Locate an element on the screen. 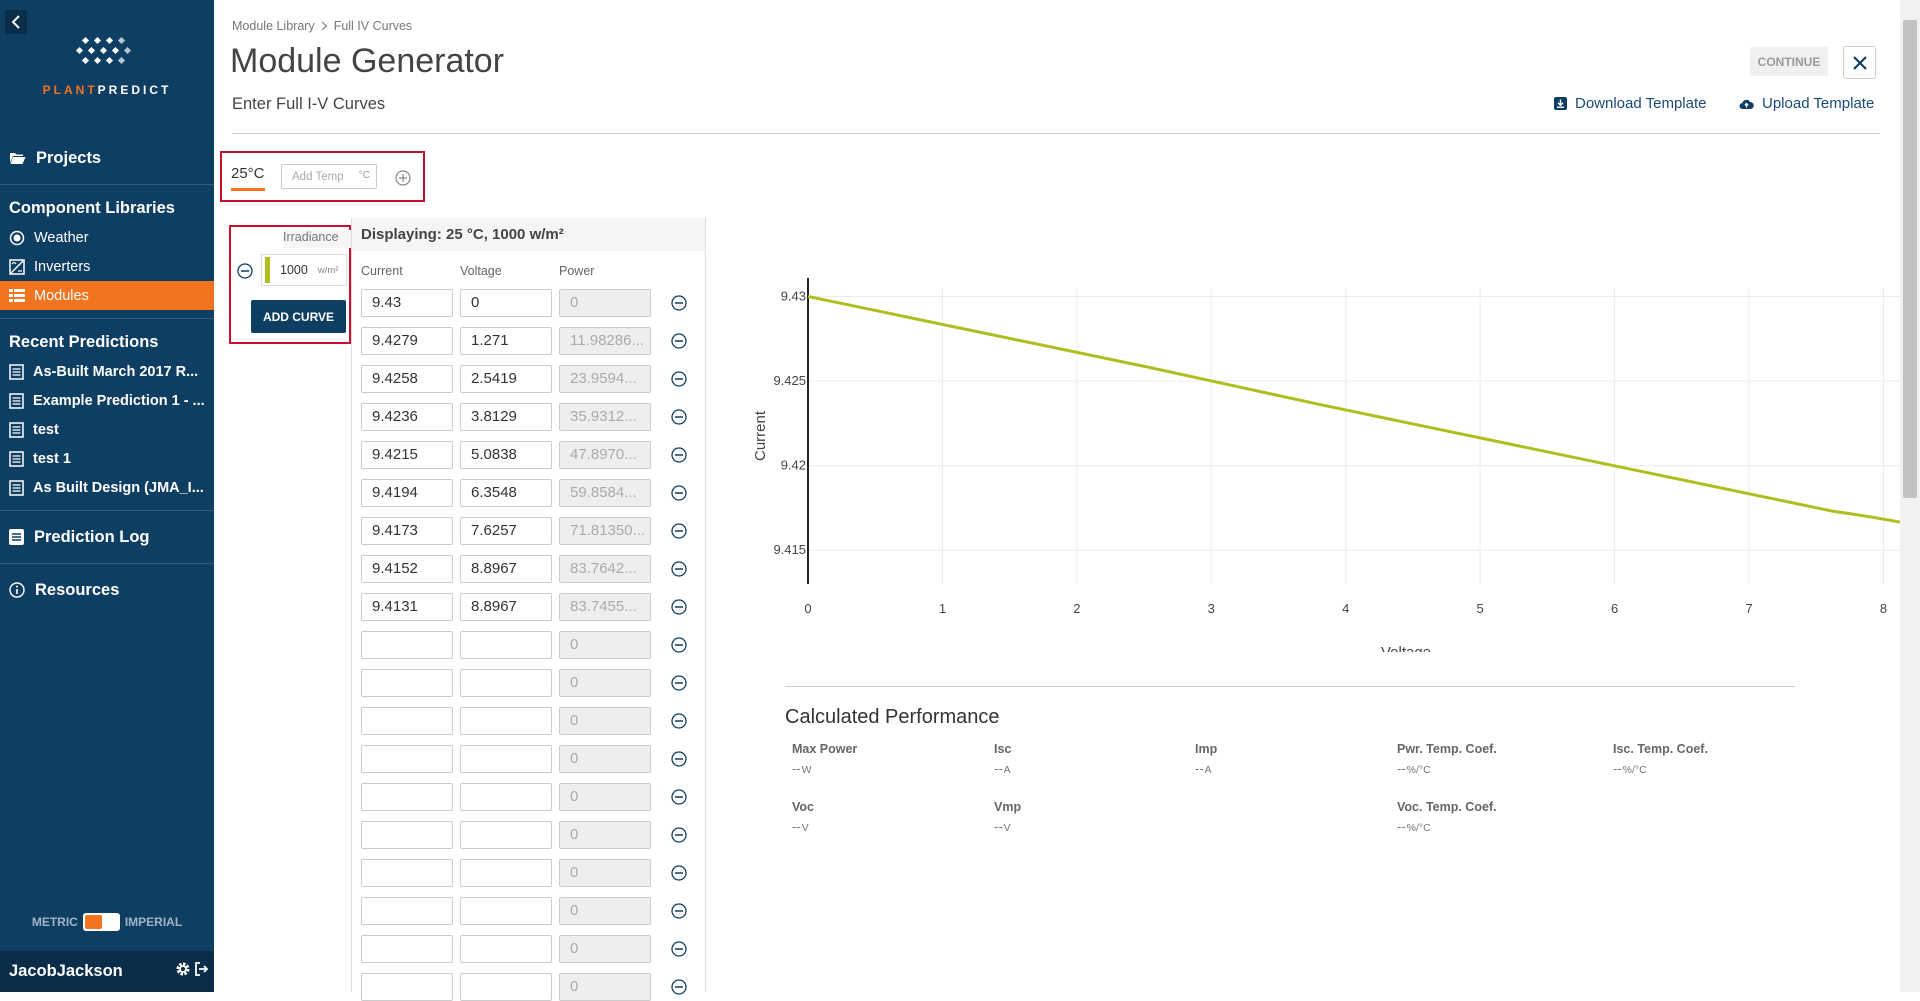 The height and width of the screenshot is (1001, 1920). sidebar-item-projects: Projects is located at coordinates (107, 158).